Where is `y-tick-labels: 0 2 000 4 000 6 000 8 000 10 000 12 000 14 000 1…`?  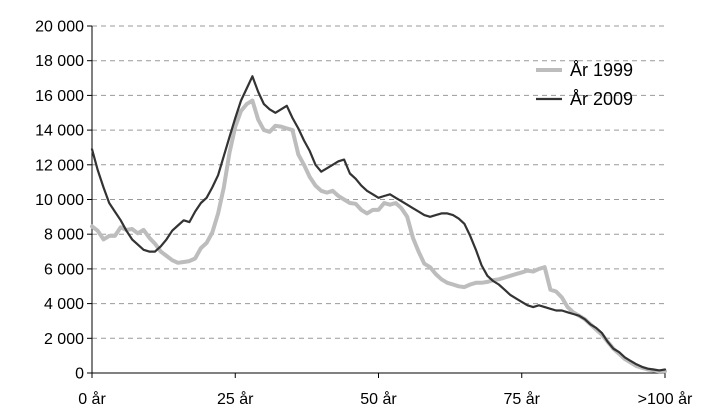 y-tick-labels: 0 2 000 4 000 6 000 8 000 10 000 12 000 14 000 1… is located at coordinates (59, 201).